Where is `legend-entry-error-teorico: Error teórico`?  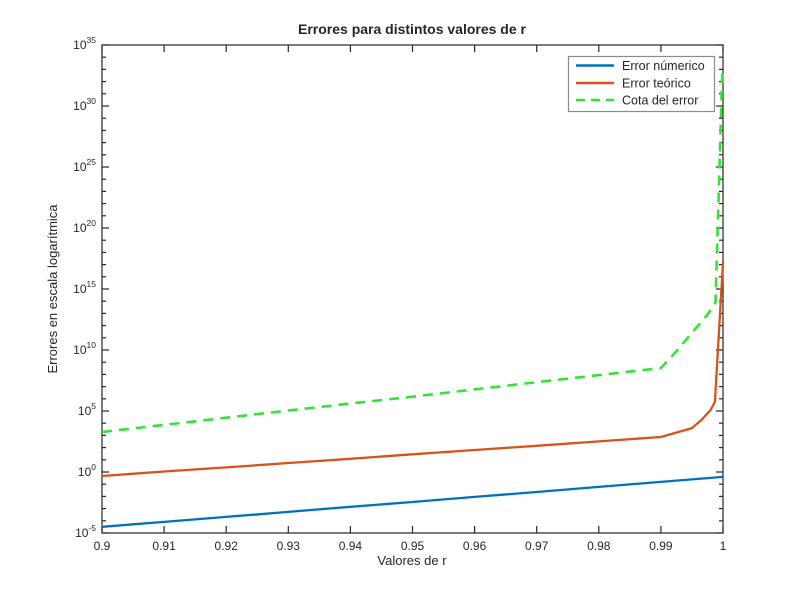
legend-entry-error-teorico: Error teórico is located at coordinates (633, 84).